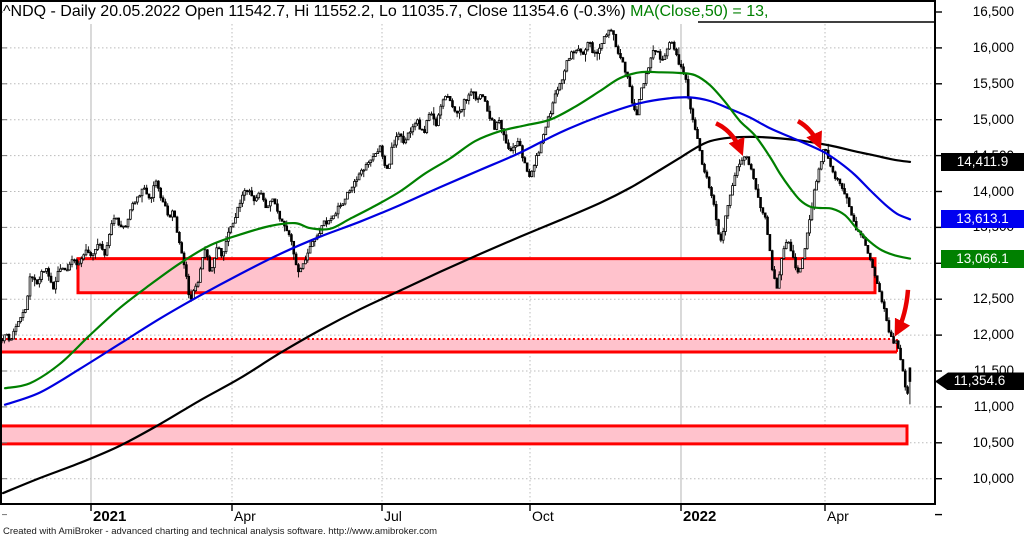  Describe the element at coordinates (993, 119) in the screenshot. I see `y-axis-label-15000: 15,000` at that location.